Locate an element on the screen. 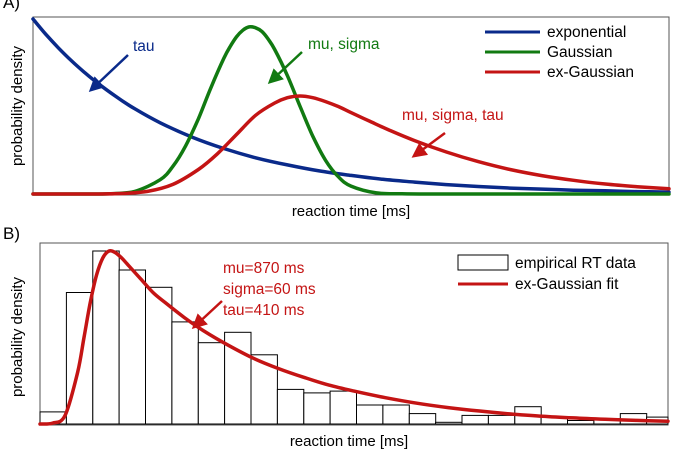 This screenshot has width=674, height=455. panel-b-legend: empirical RT data ex-Gaussian fit is located at coordinates (546, 273).